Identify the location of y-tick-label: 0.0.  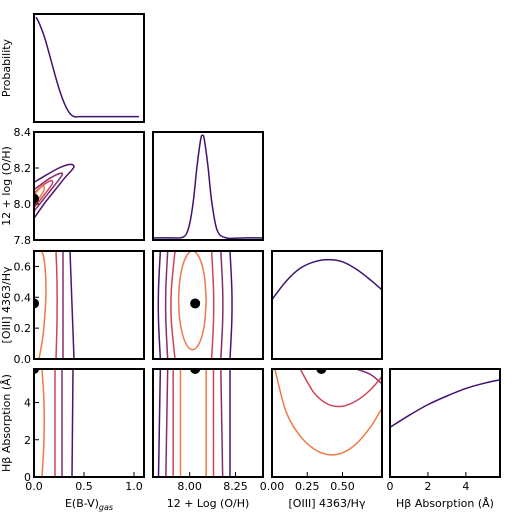
(23, 359).